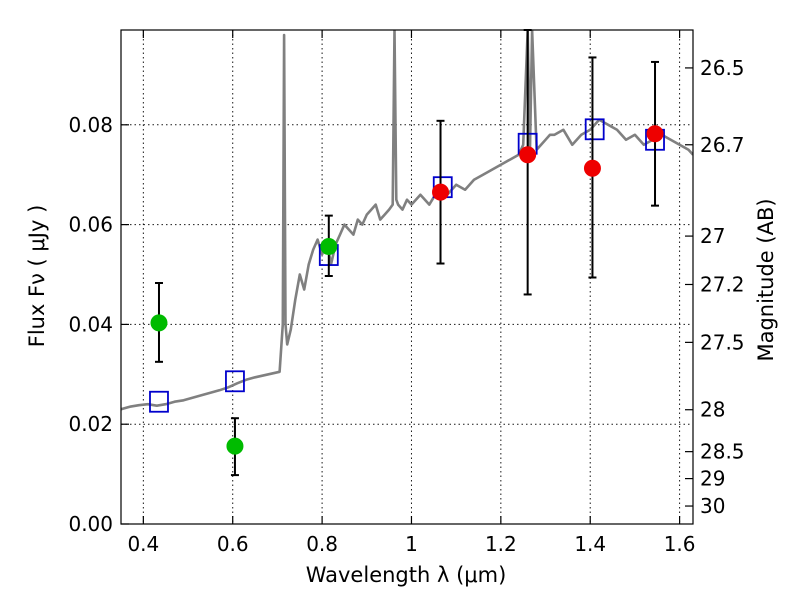  What do you see at coordinates (90, 524) in the screenshot?
I see `y-tick-label: 0.00` at bounding box center [90, 524].